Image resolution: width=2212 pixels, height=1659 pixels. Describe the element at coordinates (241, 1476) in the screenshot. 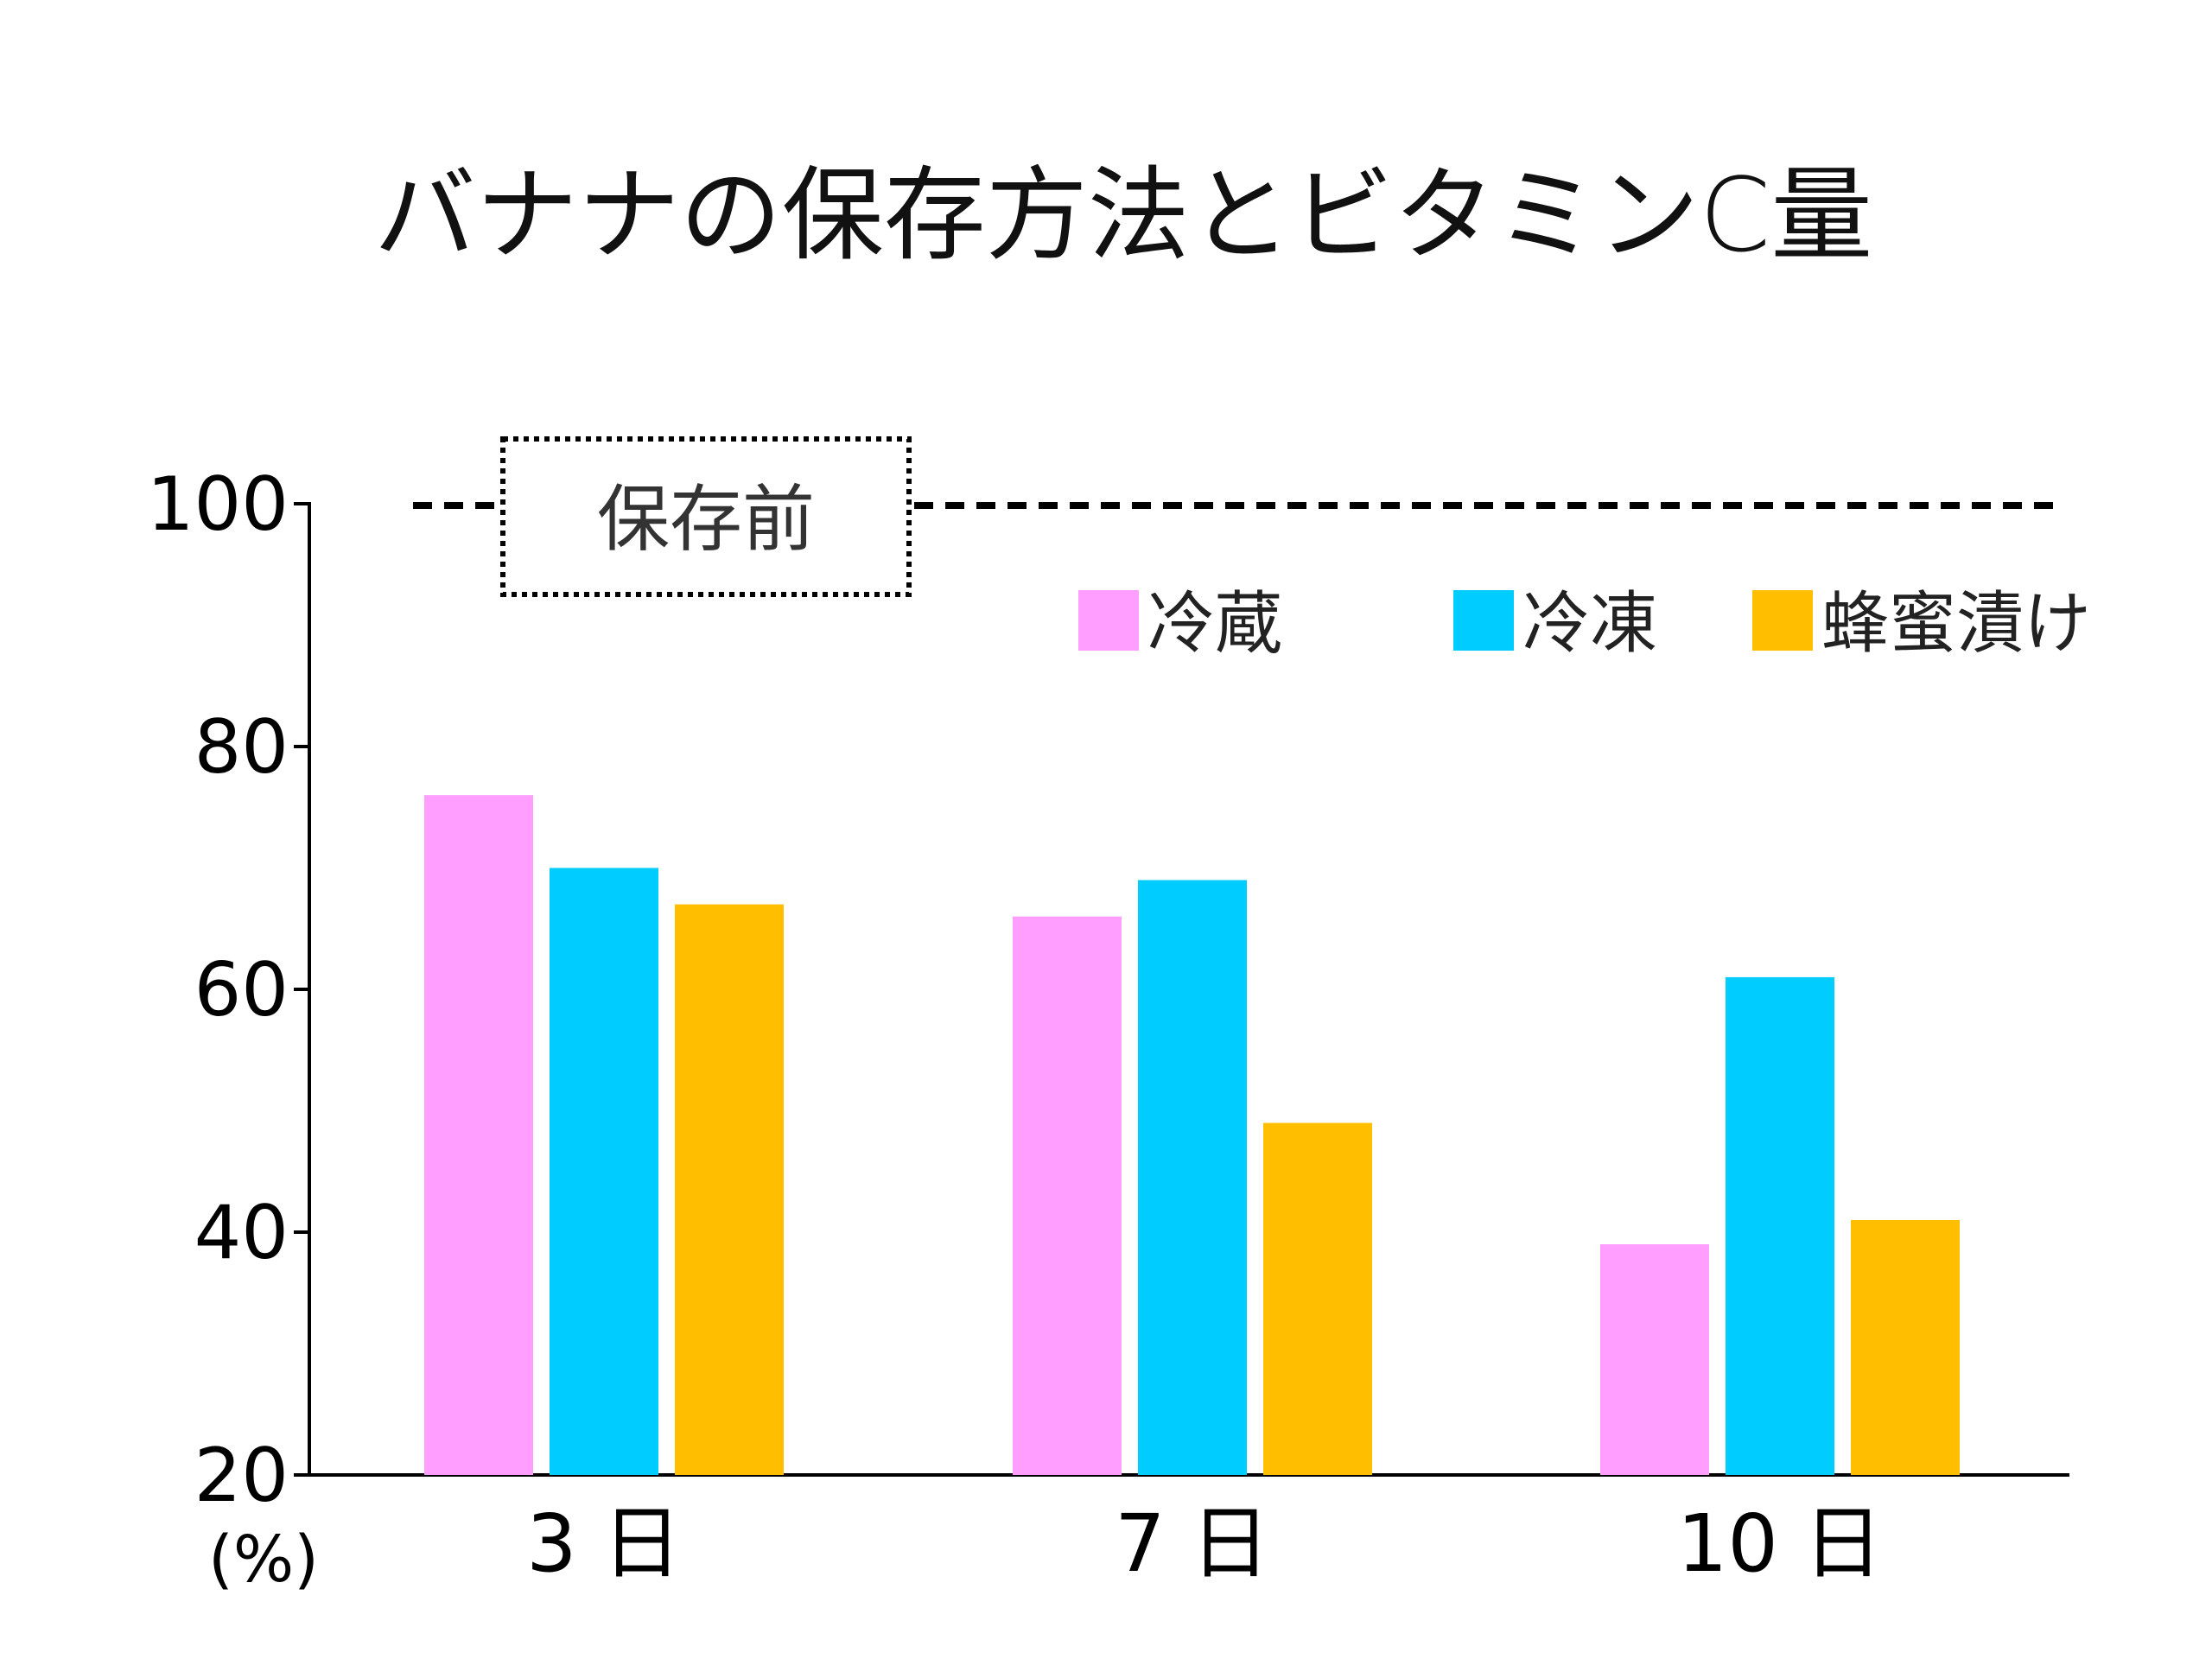

I see `y-tick-label: 20` at that location.